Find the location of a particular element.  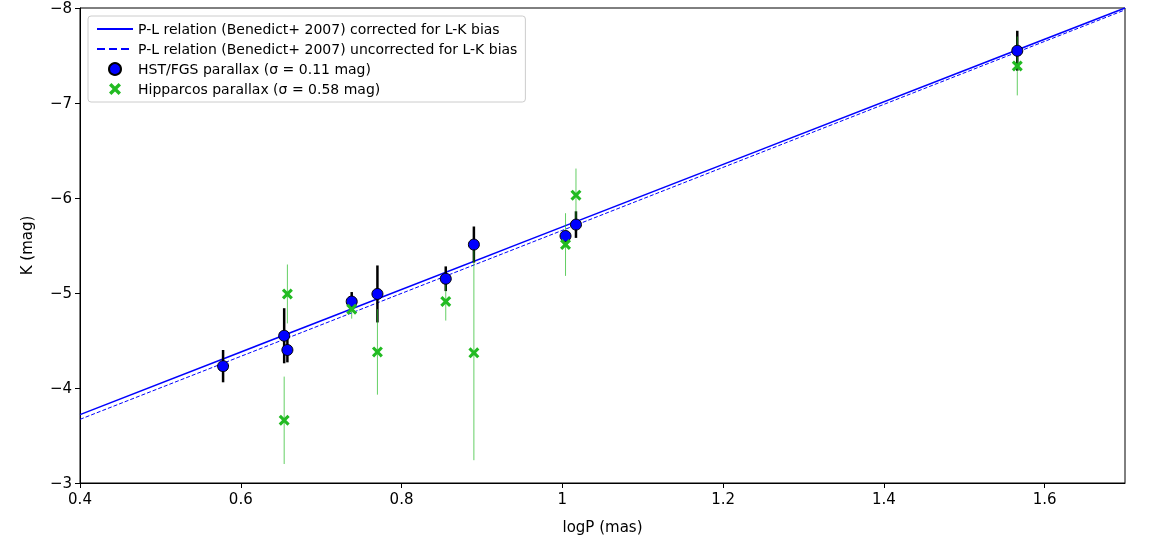

legend-label: P-L relation (Benedict+ 2007) uncorrected for L-K bias is located at coordinates (328, 49).